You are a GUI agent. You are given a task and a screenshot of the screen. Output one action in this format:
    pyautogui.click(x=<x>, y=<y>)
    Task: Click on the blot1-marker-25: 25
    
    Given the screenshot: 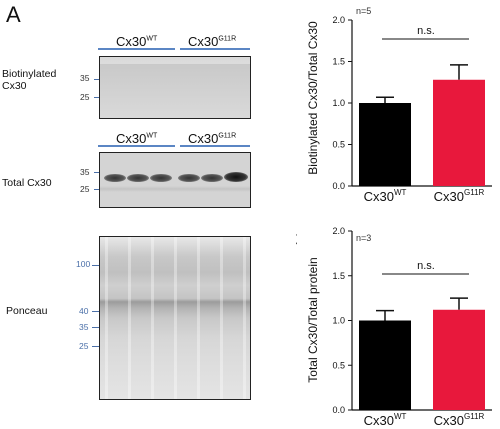 What is the action you would take?
    pyautogui.click(x=85, y=97)
    